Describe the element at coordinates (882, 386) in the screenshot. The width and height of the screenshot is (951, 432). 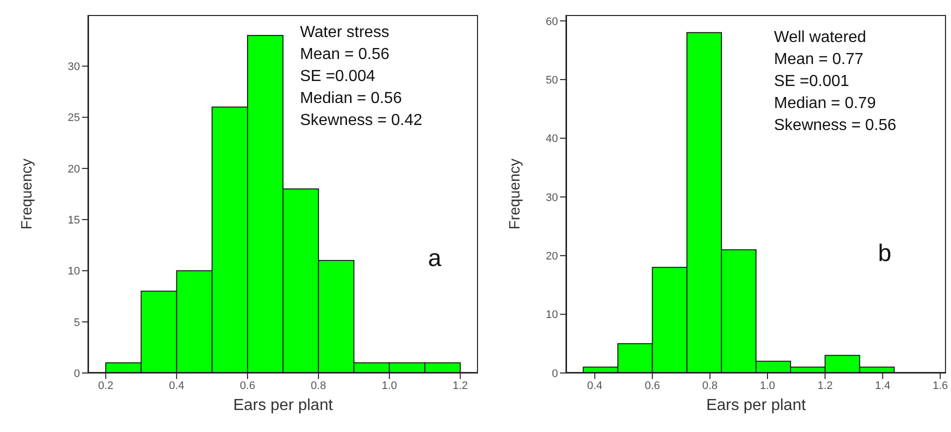
I see `x-tick-label: 1.4` at that location.